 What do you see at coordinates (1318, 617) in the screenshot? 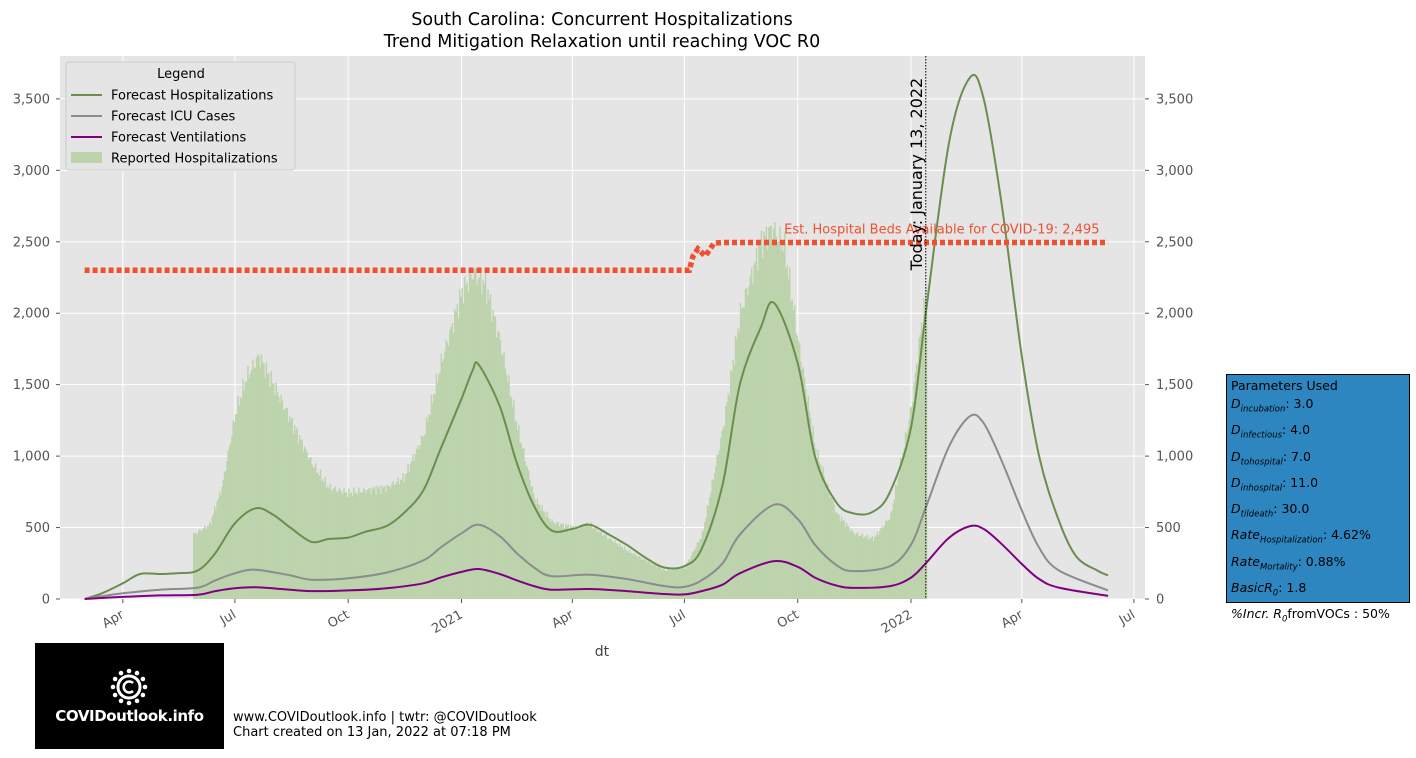
I see `parameter-row: %Incr. R0fromVOCs : 50%` at bounding box center [1318, 617].